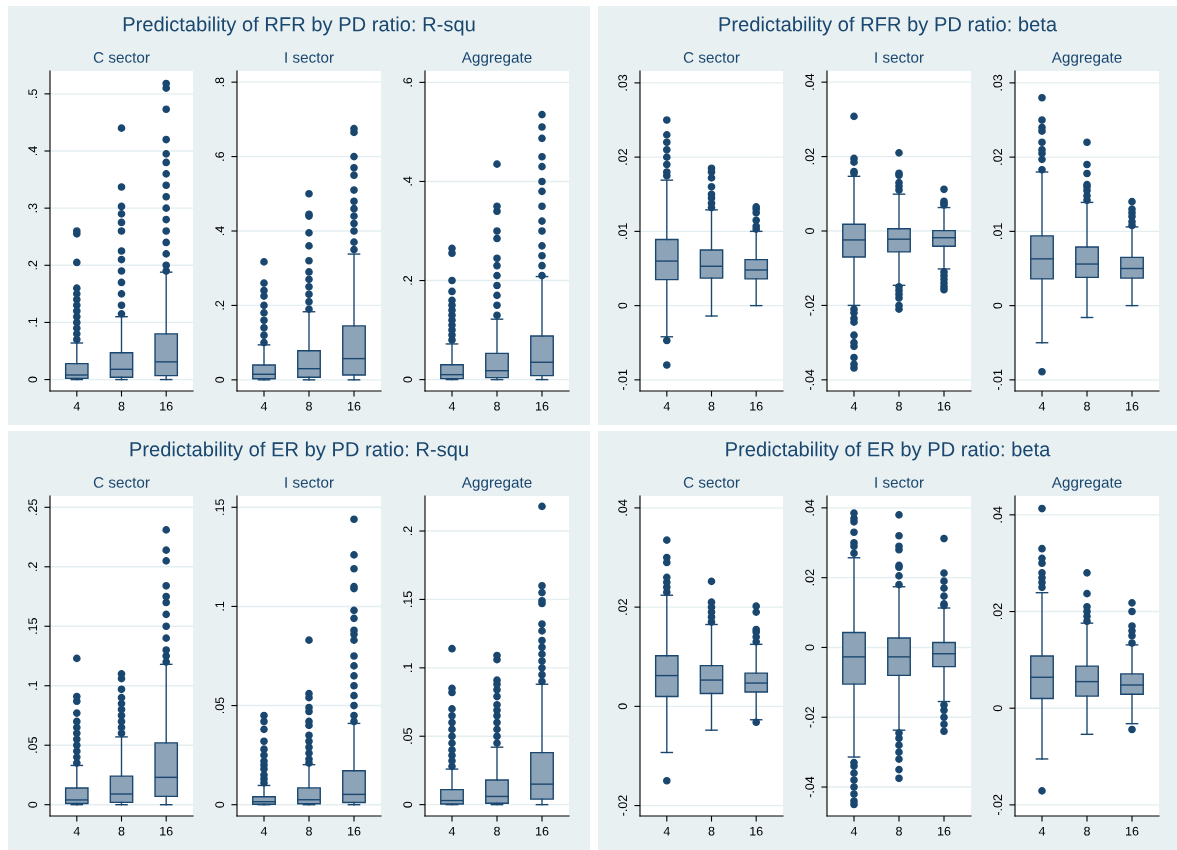 Image resolution: width=1177 pixels, height=850 pixels. Describe the element at coordinates (33, 208) in the screenshot. I see `y-tick-label: .3` at that location.